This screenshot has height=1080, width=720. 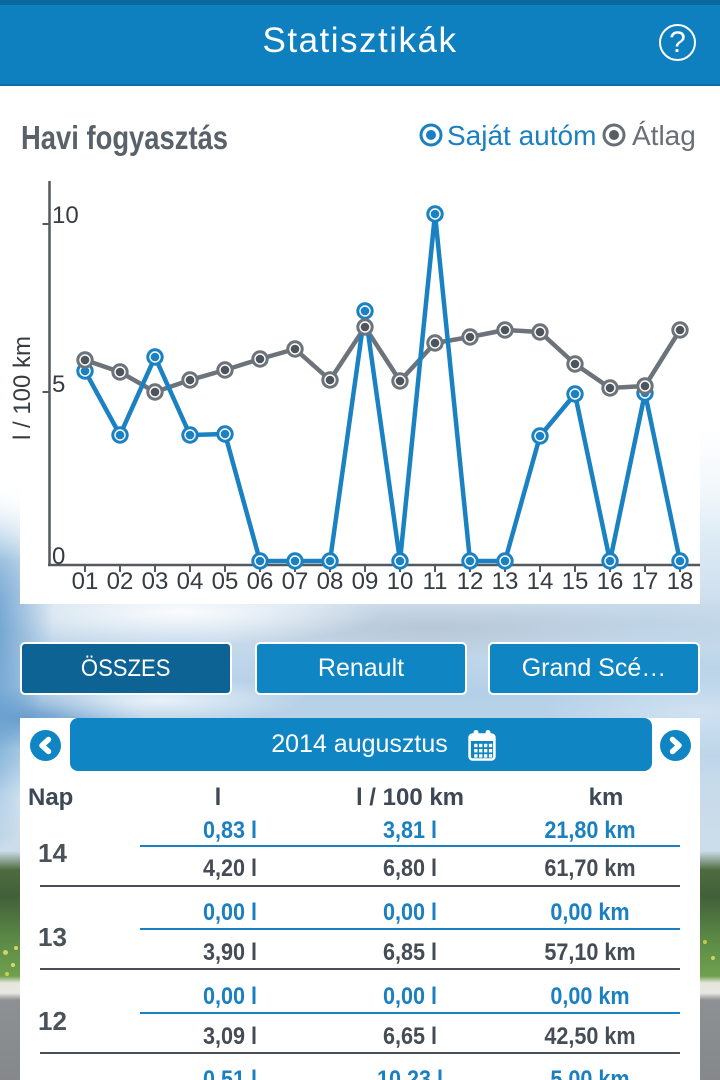 I want to click on svg-text: 12, so click(x=470, y=581).